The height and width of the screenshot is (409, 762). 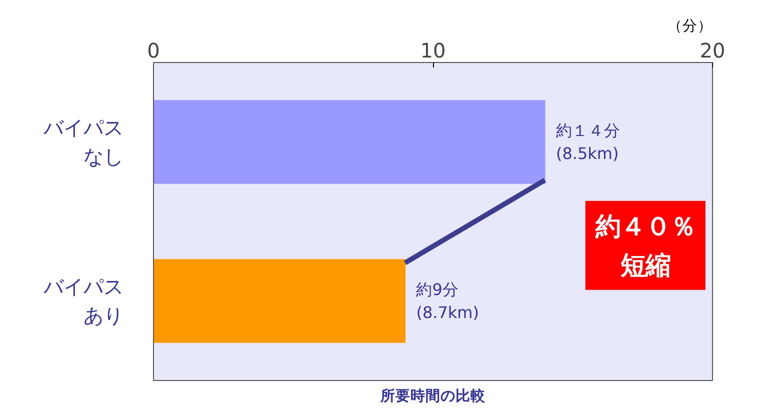 What do you see at coordinates (588, 142) in the screenshot?
I see `data-label: 約１４分 (8.5km)` at bounding box center [588, 142].